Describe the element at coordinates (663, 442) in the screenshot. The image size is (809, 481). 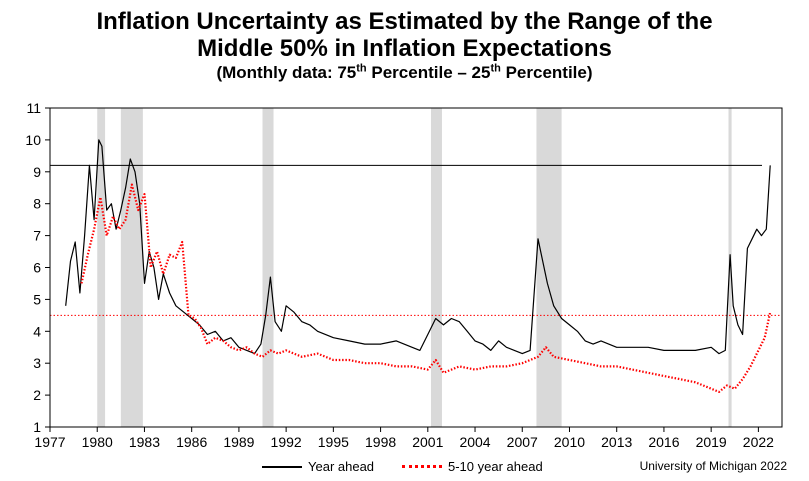
I see `x-tick-label-13: 2016` at that location.